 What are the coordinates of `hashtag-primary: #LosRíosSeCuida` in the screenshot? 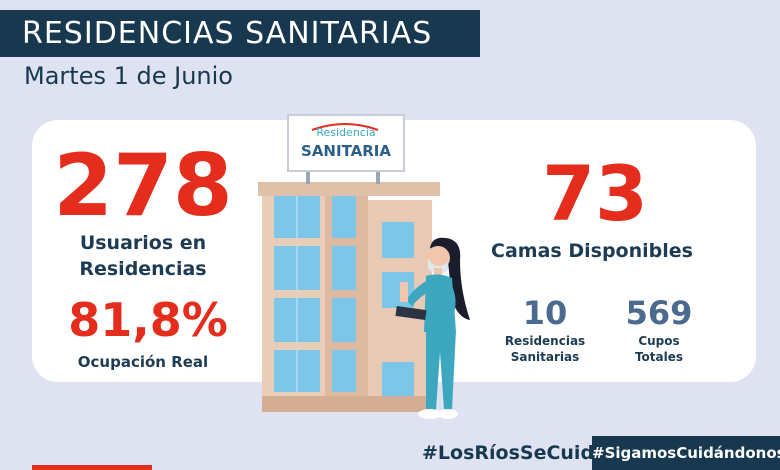 It's located at (514, 453).